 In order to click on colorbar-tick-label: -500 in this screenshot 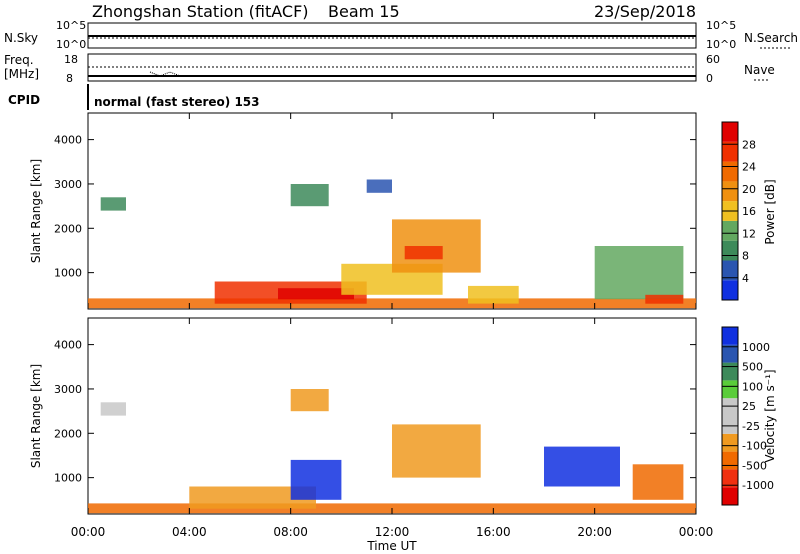, I will do `click(754, 465)`.